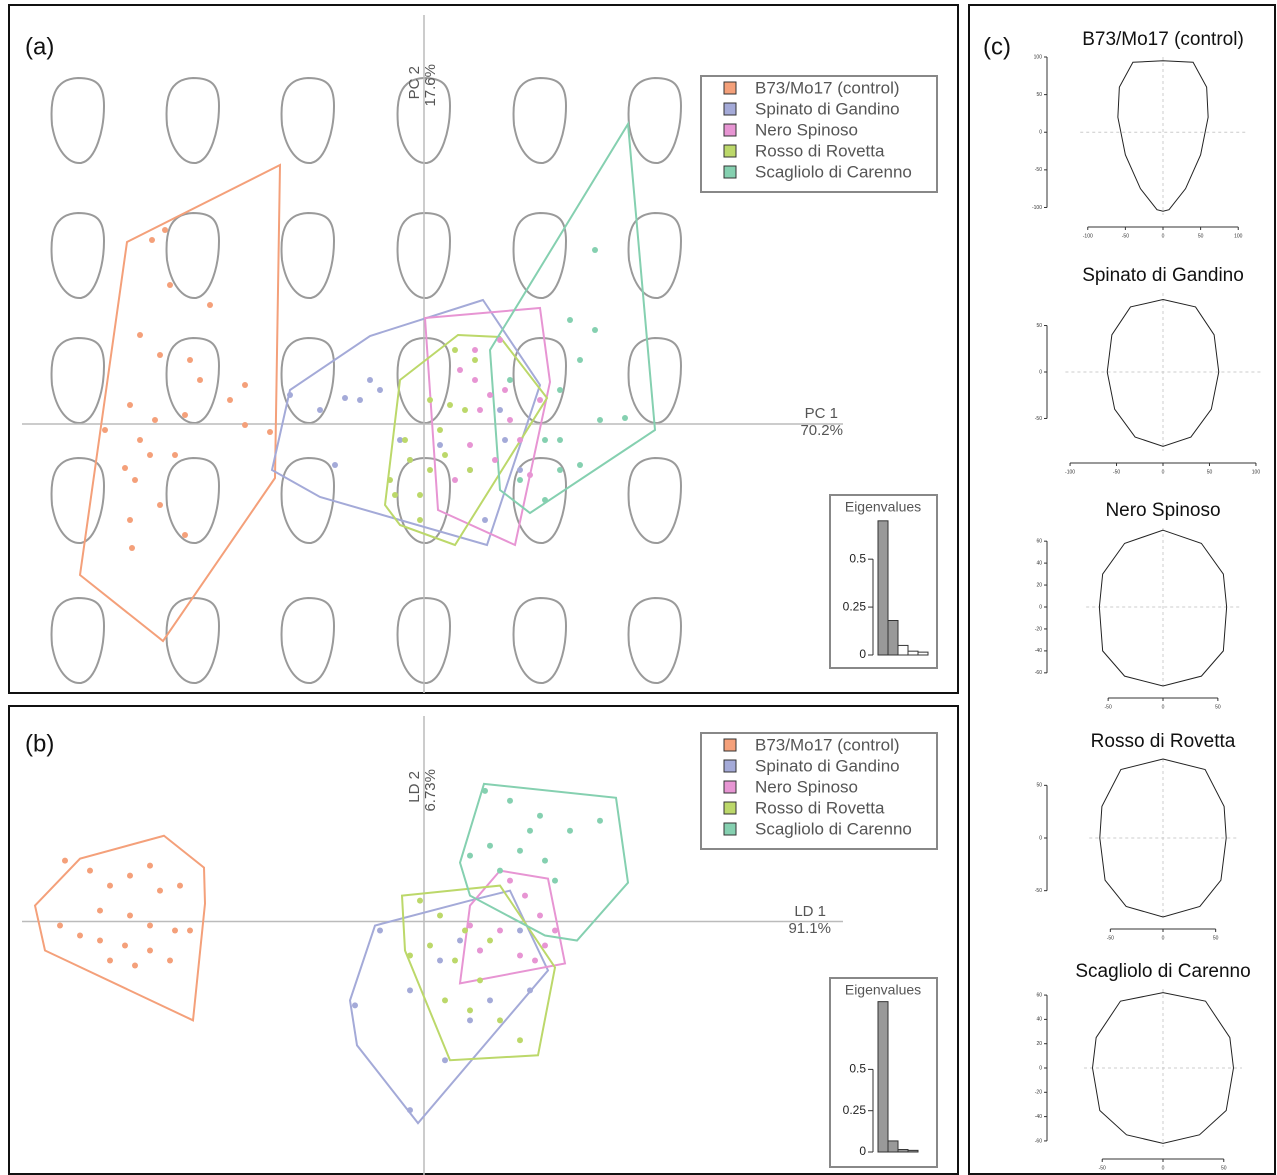 This screenshot has width=1277, height=1175. I want to click on y-axis-variance: 17.6%, so click(430, 85).